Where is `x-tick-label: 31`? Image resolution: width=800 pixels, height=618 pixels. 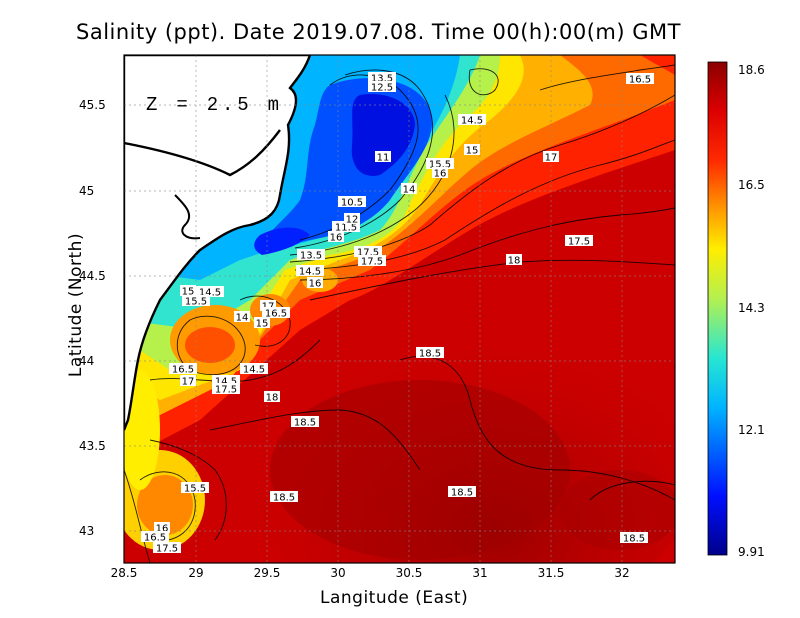
x-tick-label: 31 is located at coordinates (480, 573).